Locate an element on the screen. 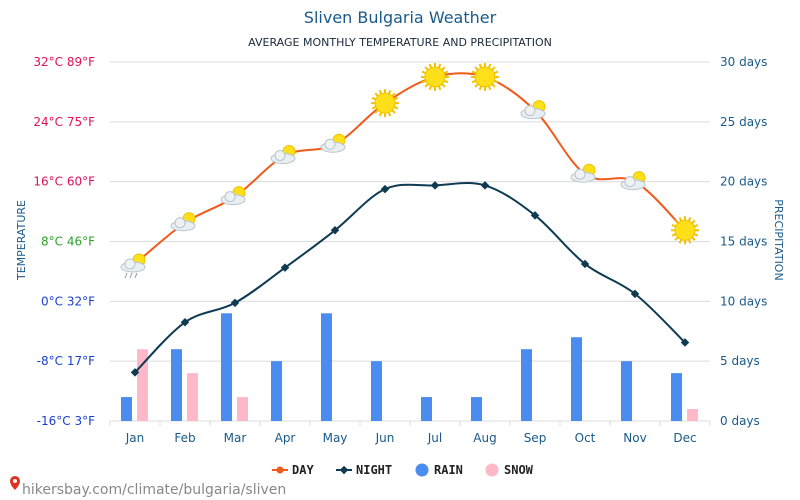  x-tick-label: Jan is located at coordinates (135, 438).